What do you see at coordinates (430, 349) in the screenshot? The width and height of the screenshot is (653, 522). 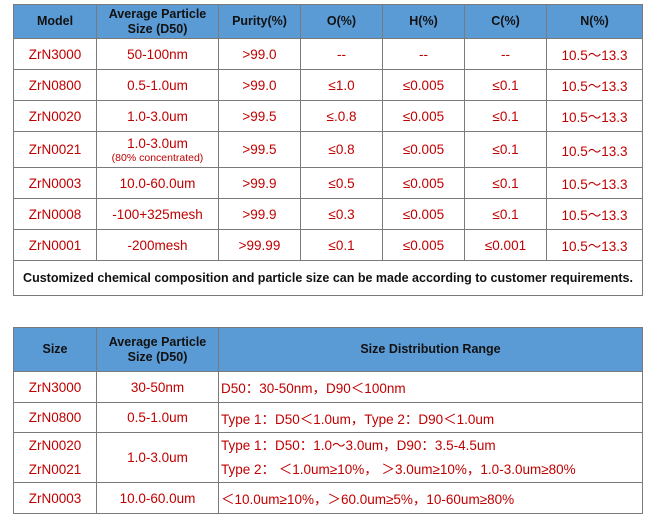 I see `header-size-distribution-range: Size Distribution Range` at bounding box center [430, 349].